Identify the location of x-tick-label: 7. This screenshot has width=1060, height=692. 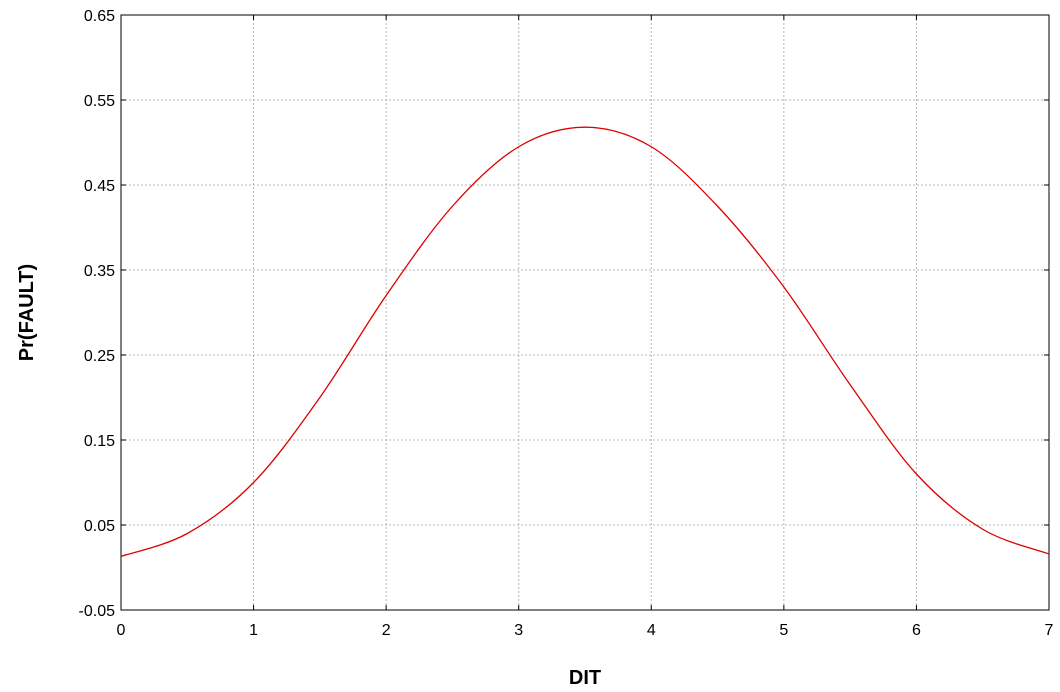
(1049, 630).